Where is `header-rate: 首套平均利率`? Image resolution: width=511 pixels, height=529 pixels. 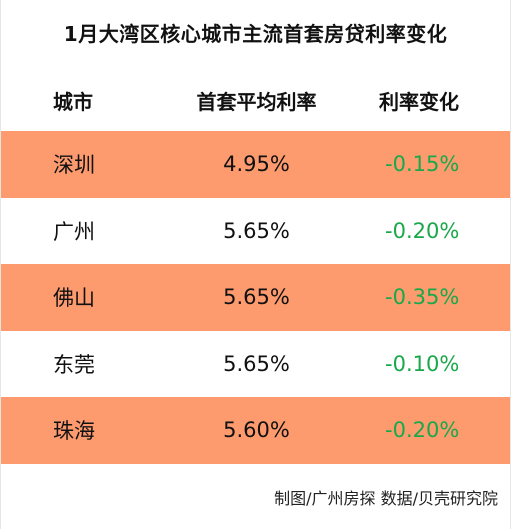
header-rate: 首套平均利率 is located at coordinates (256, 101).